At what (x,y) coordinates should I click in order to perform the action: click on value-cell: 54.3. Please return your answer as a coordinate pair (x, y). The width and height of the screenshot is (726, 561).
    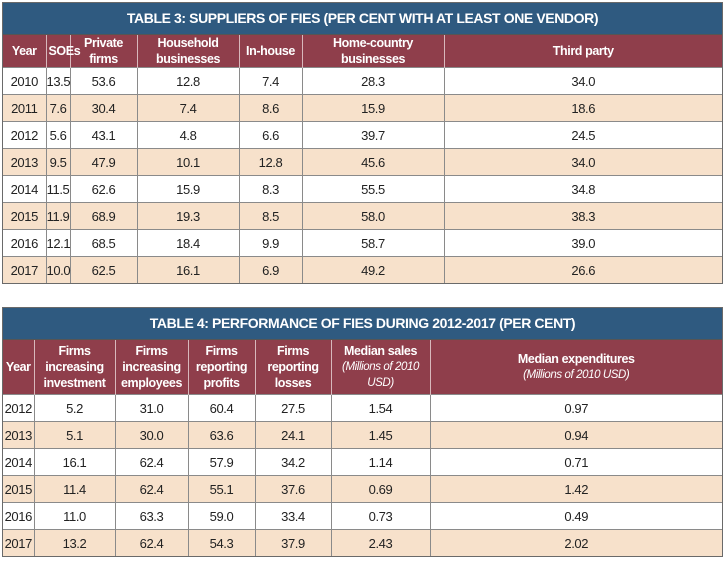
    Looking at the image, I should click on (221, 542).